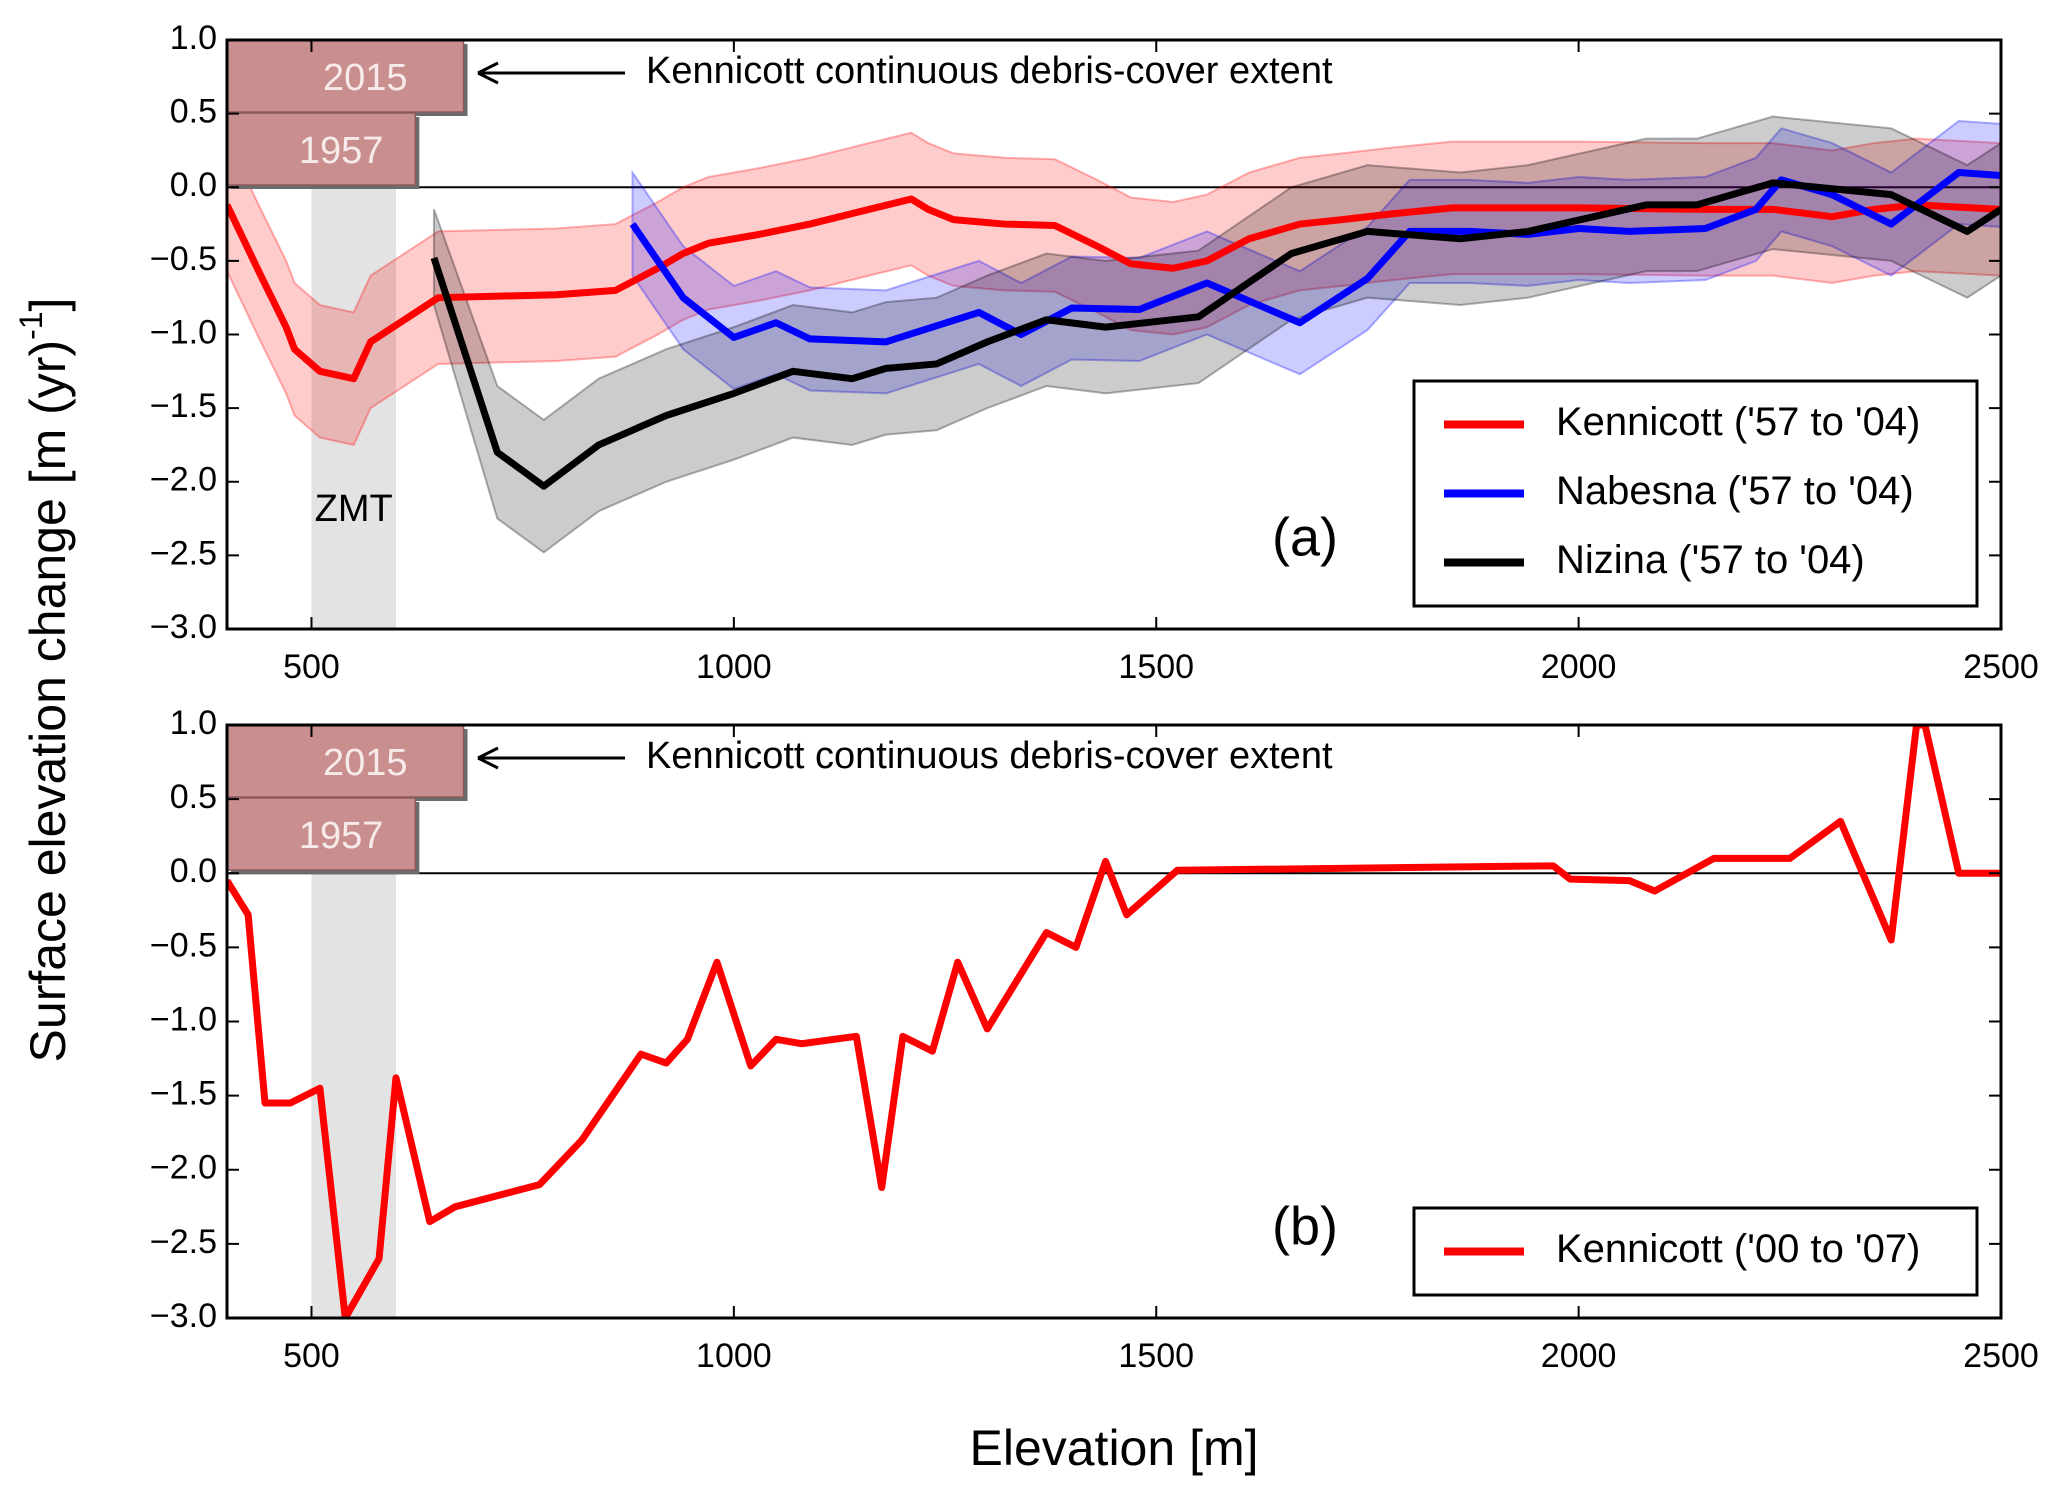  What do you see at coordinates (48, 305) in the screenshot?
I see `y-axis-label-end: ]` at bounding box center [48, 305].